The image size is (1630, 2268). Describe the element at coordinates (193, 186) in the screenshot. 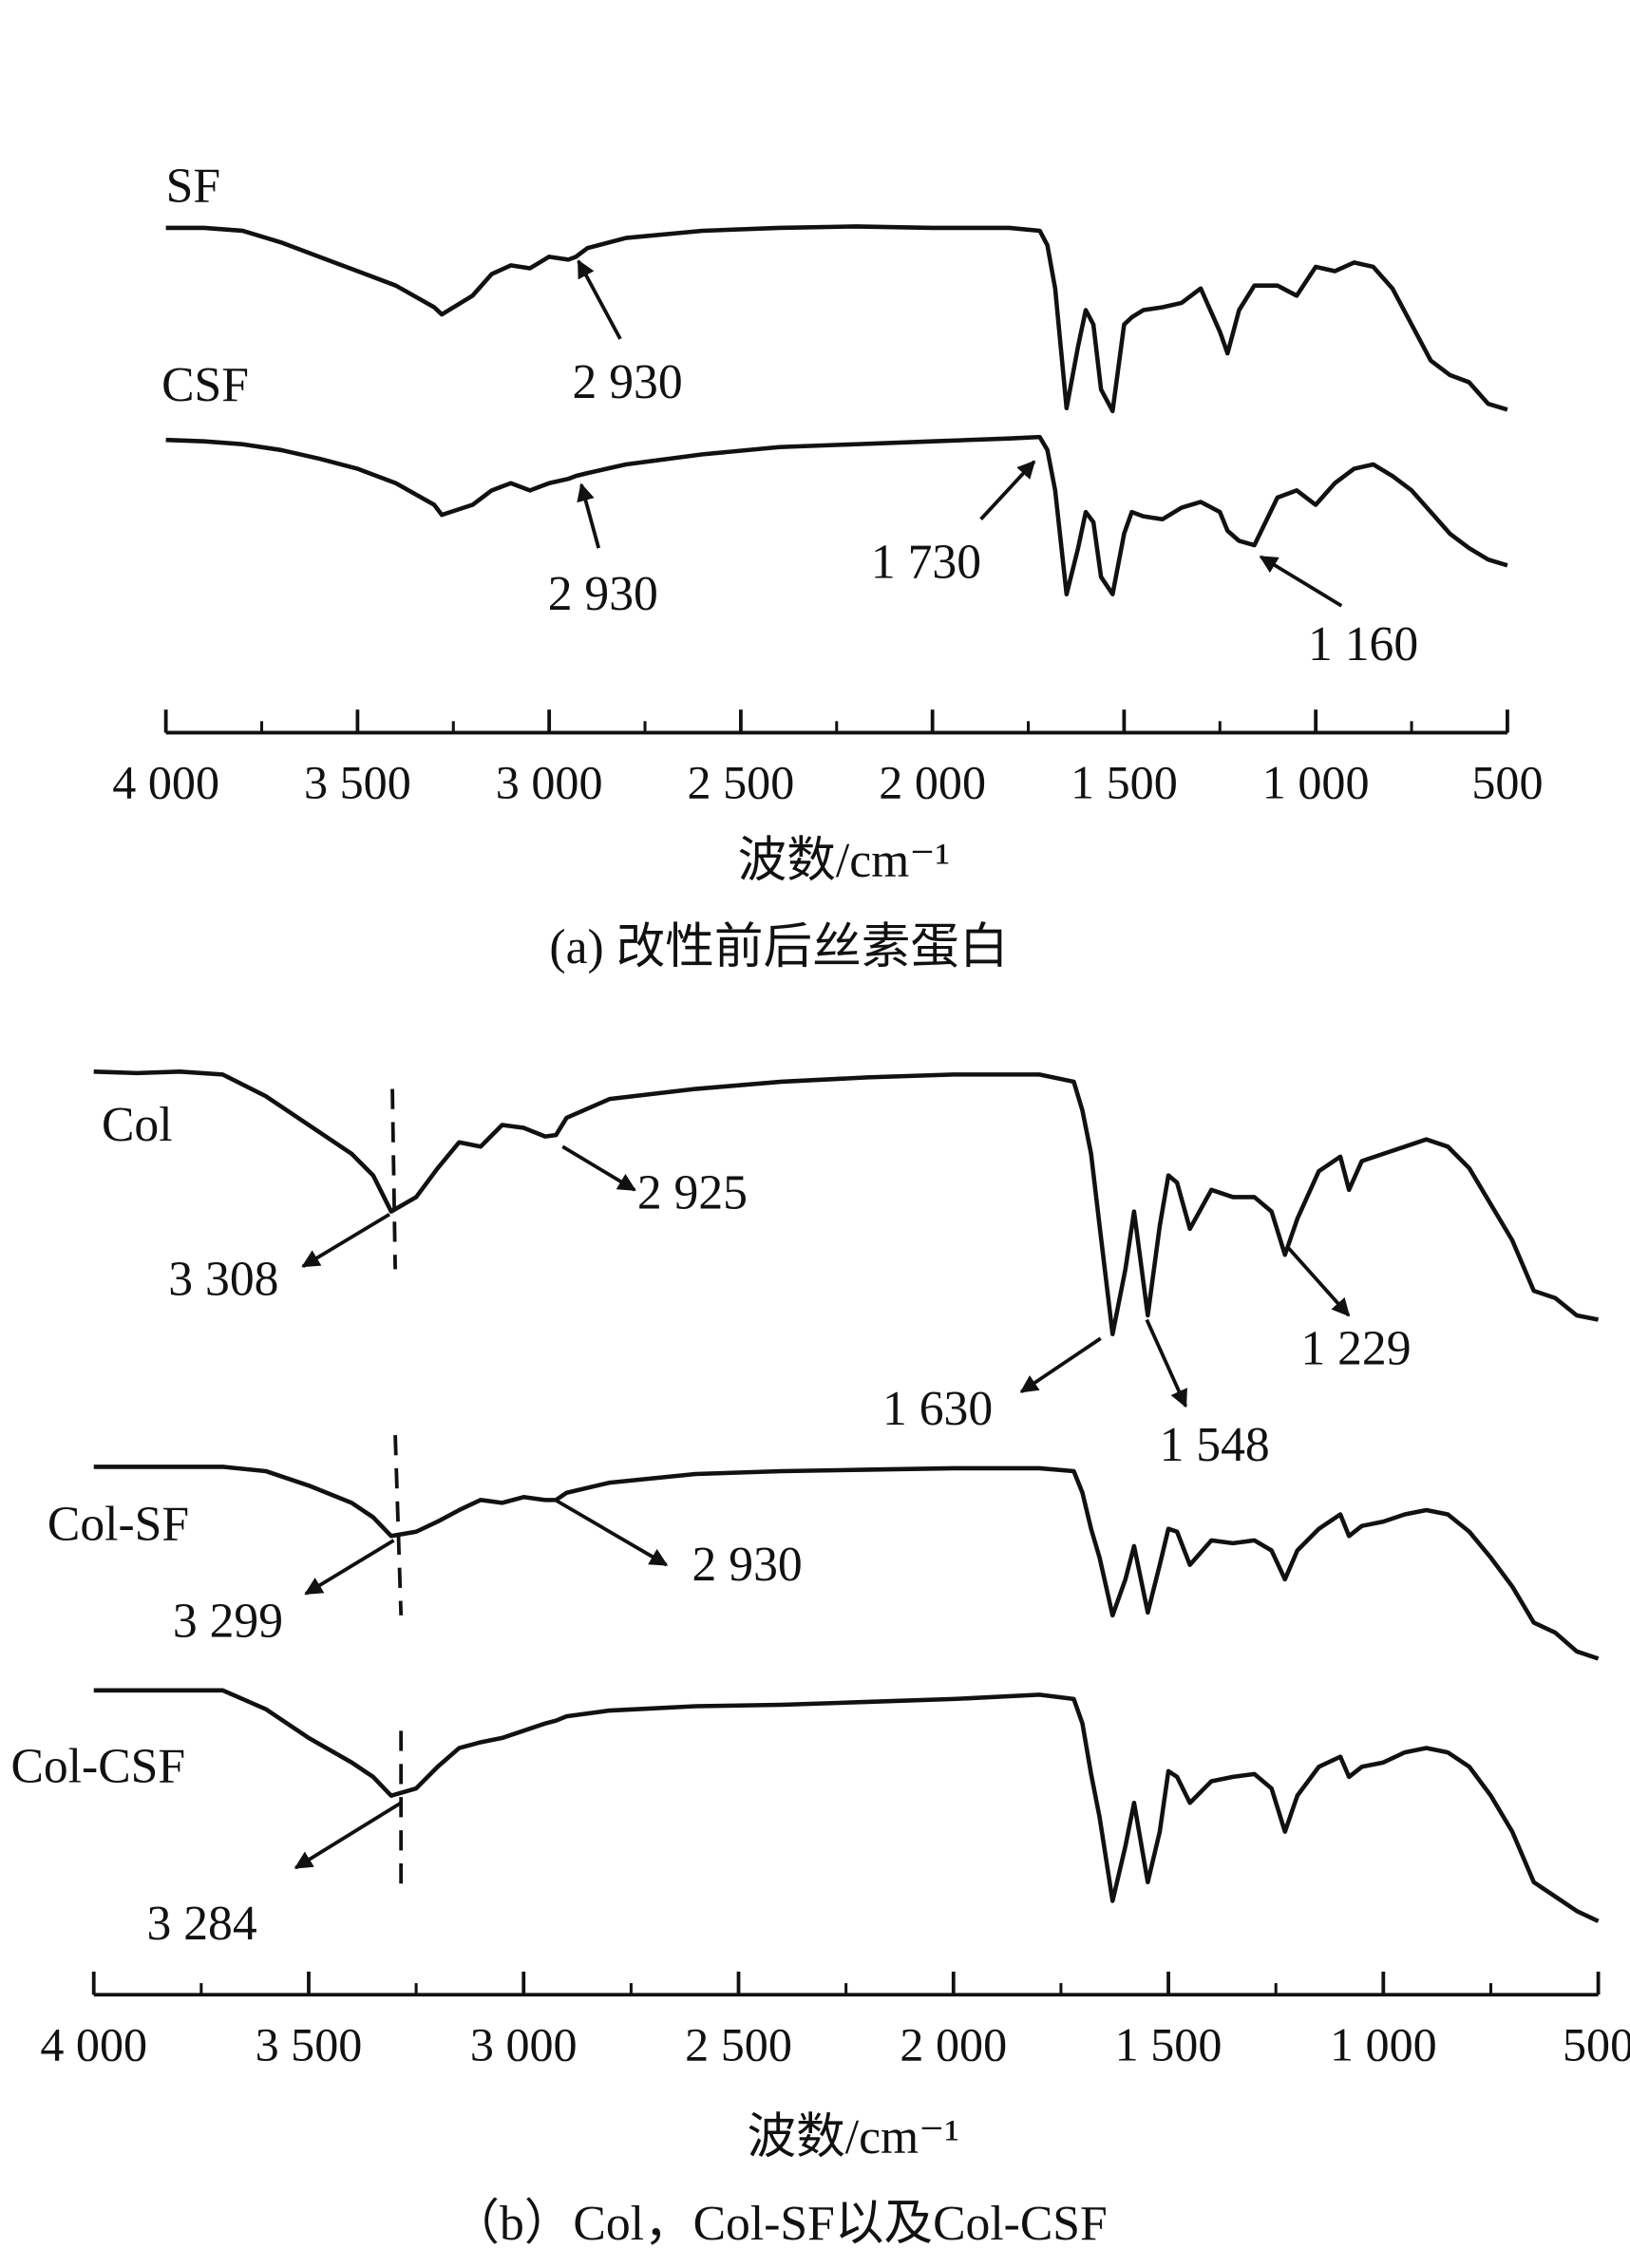

I see `series-label: SF` at that location.